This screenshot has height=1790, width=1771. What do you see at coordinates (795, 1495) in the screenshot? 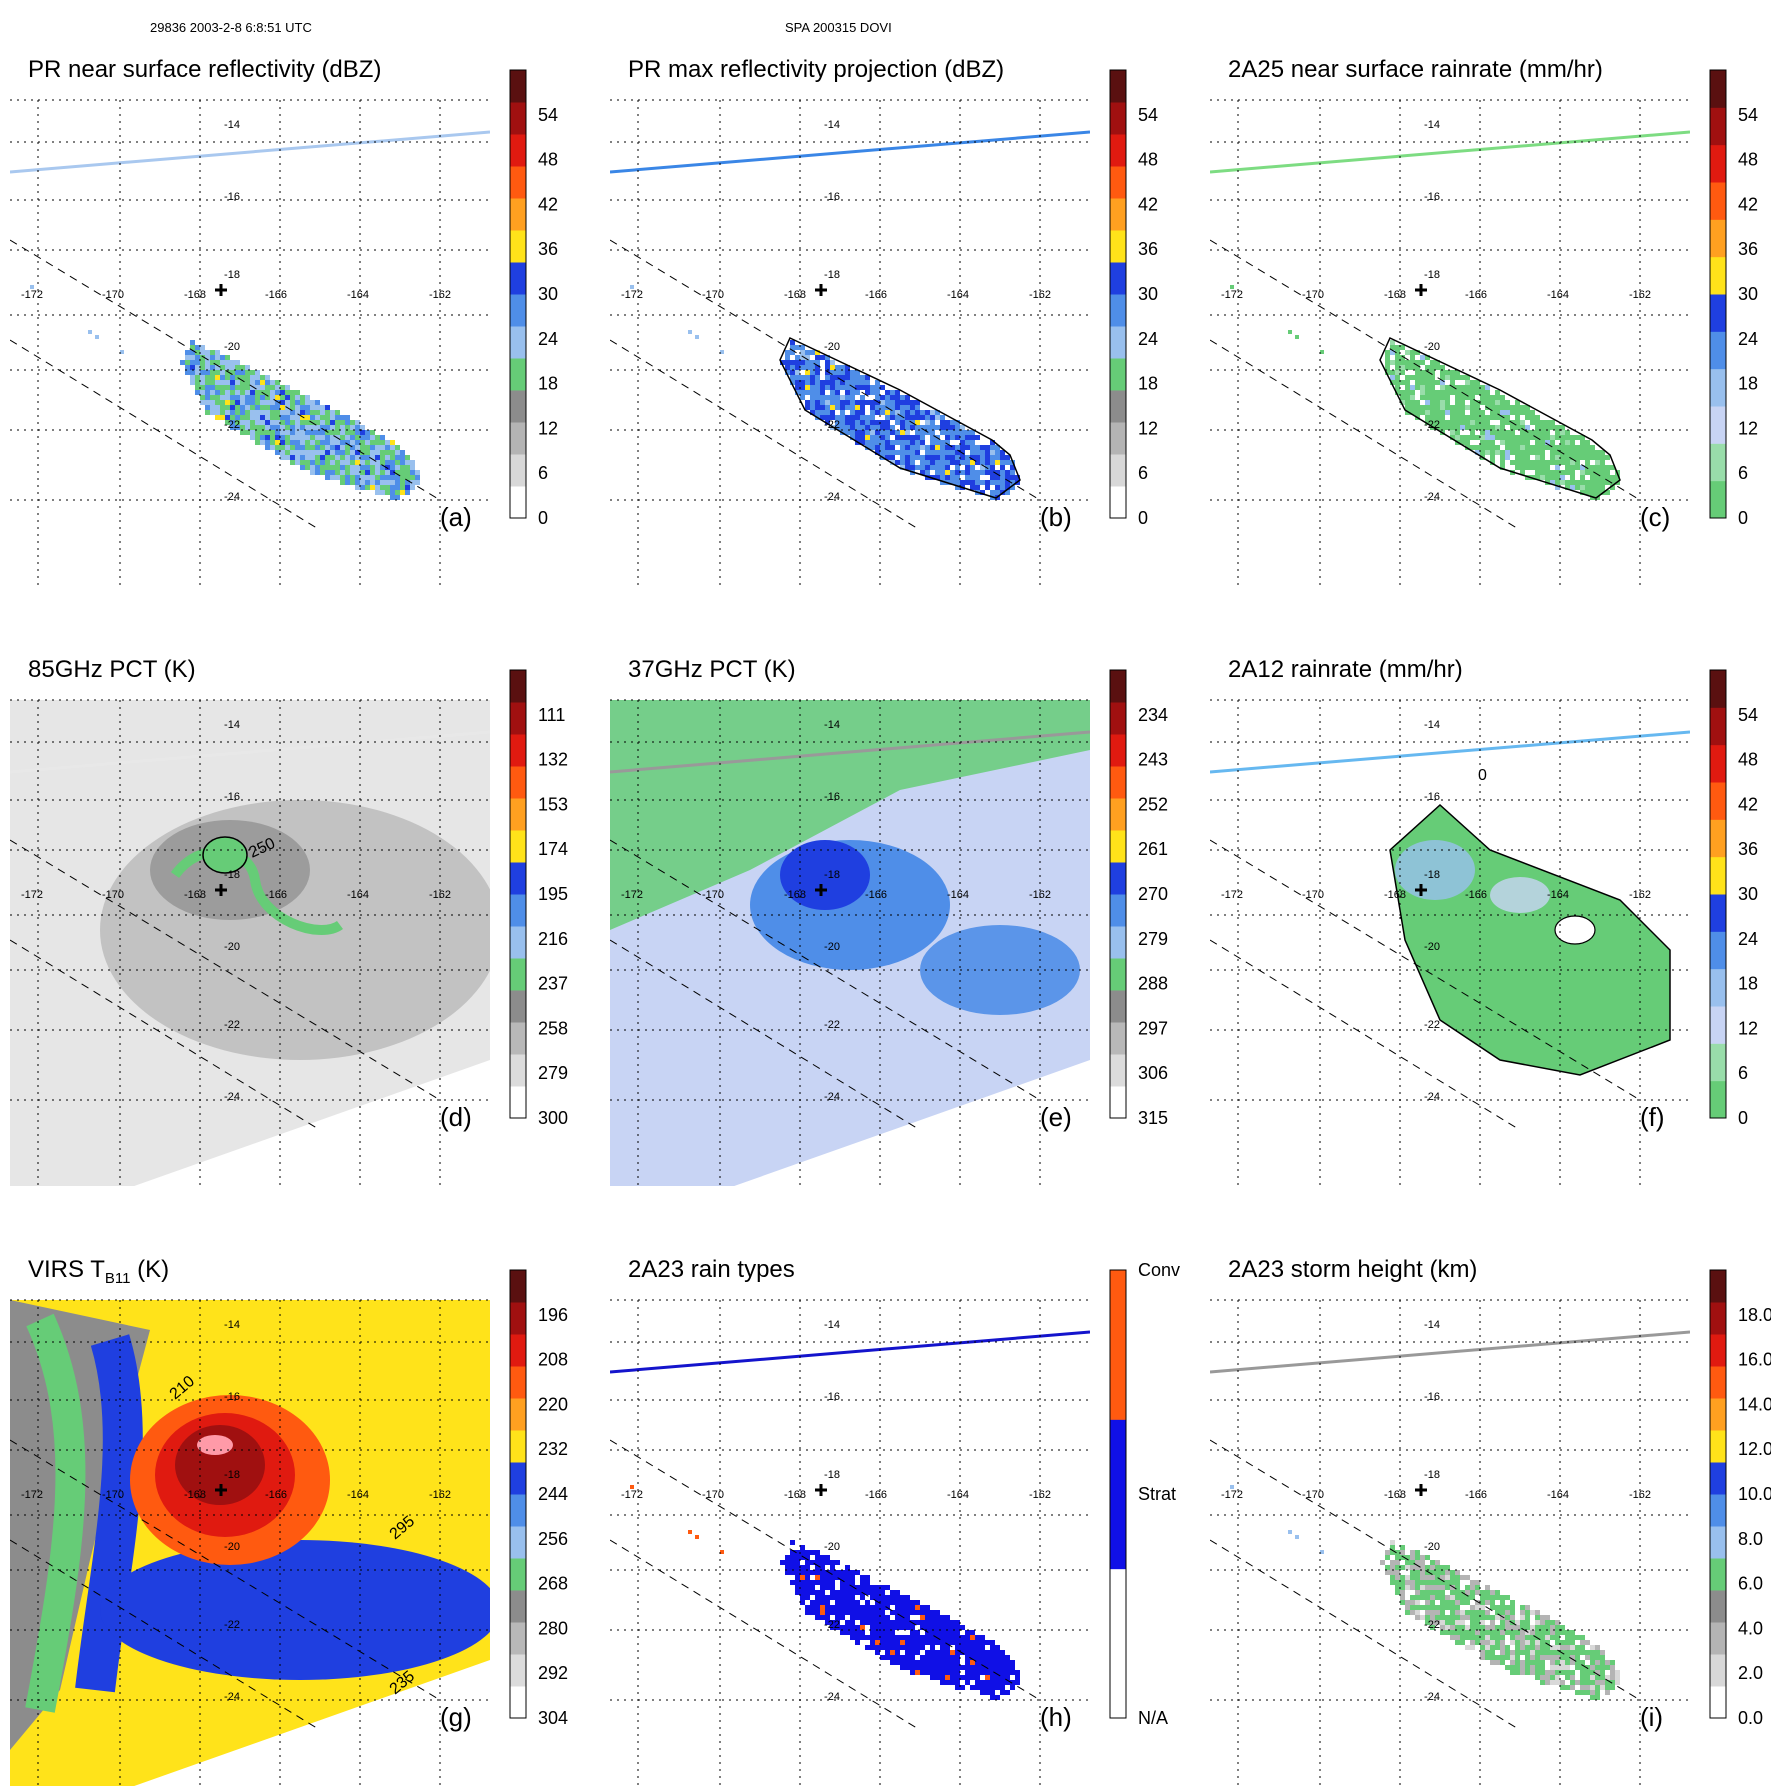
I see `lon-tick-label: -168` at bounding box center [795, 1495].